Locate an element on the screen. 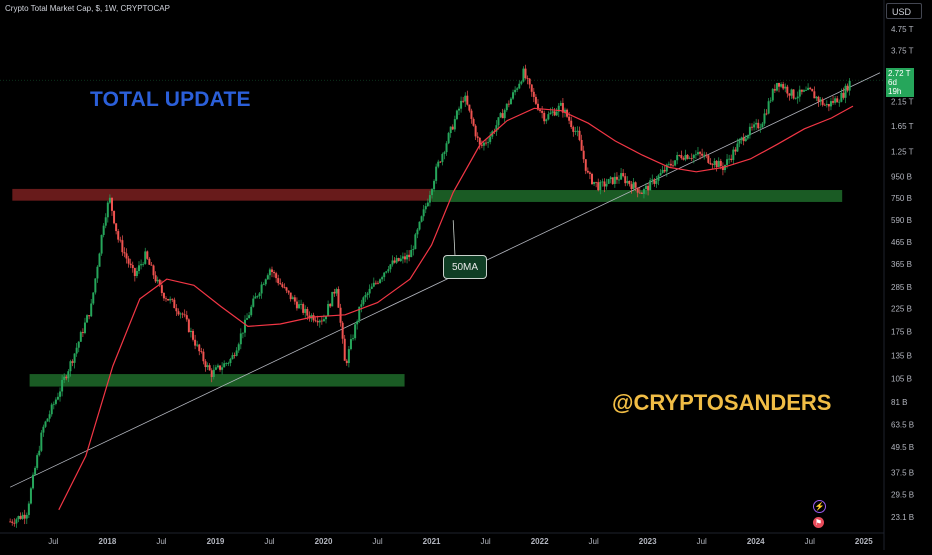 The width and height of the screenshot is (932, 555). price-tick-label: 365 B is located at coordinates (901, 264).